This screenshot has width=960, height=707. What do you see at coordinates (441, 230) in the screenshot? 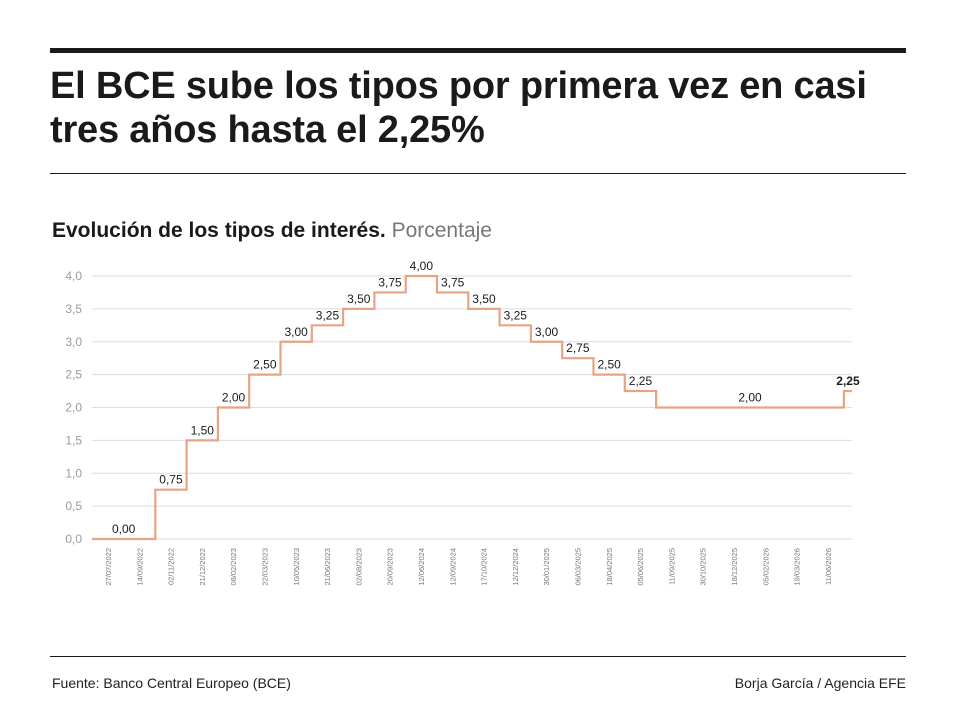
I see `chart-subtitle: Porcentaje` at bounding box center [441, 230].